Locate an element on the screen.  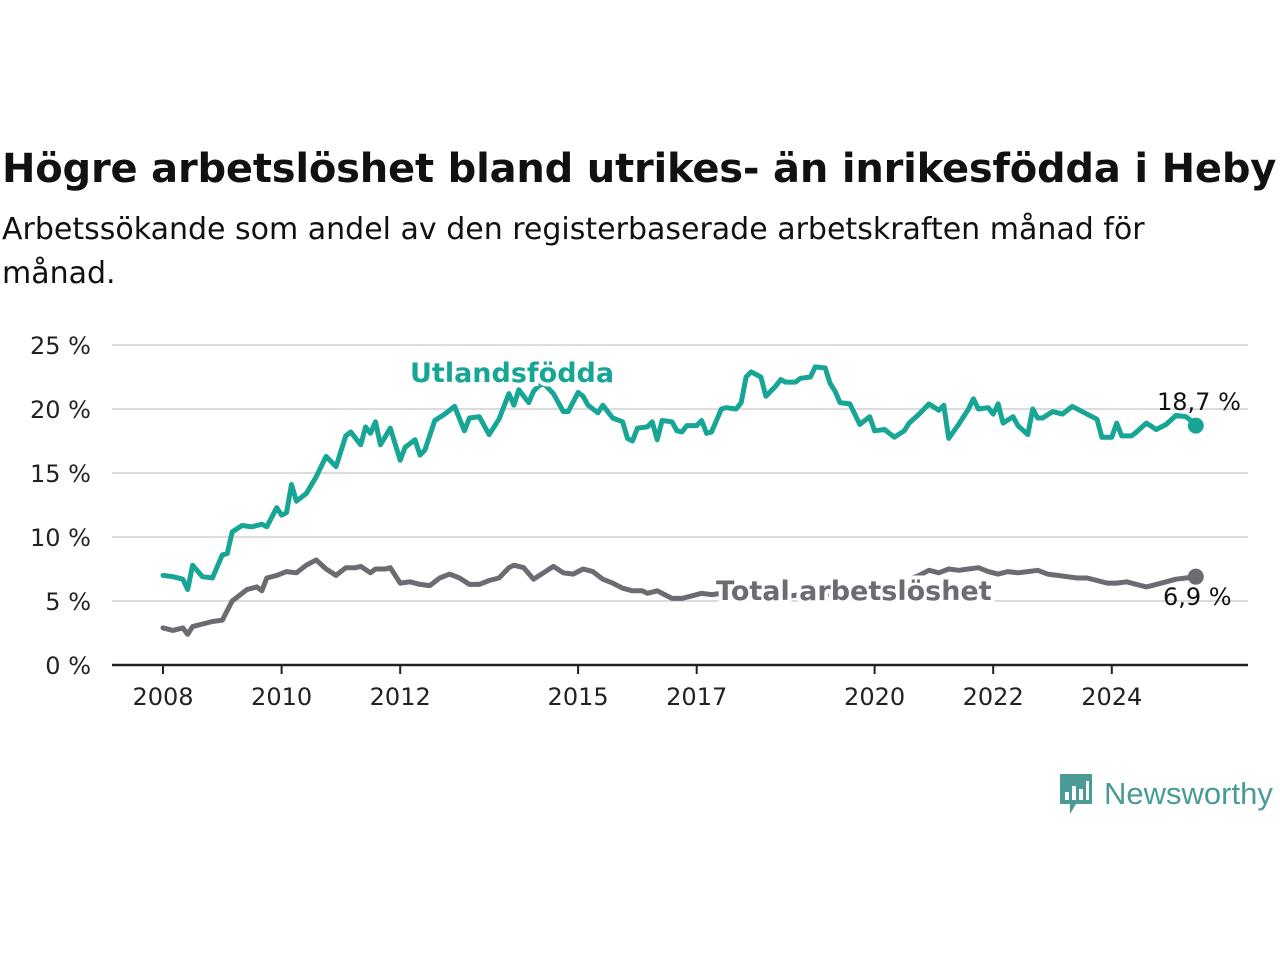
y-tick-label: 5 % is located at coordinates (68, 602).